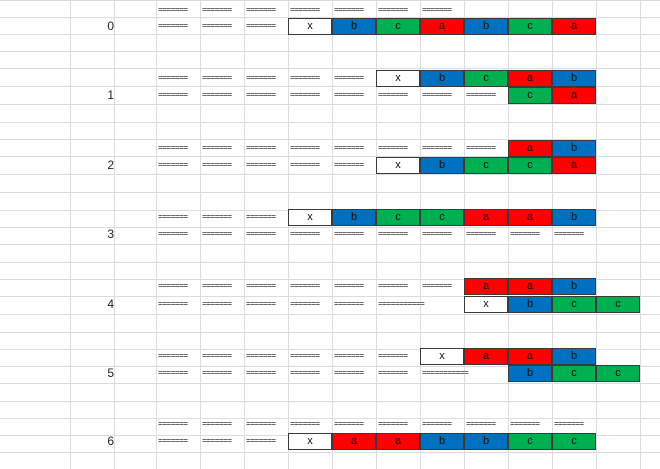  Describe the element at coordinates (110, 373) in the screenshot. I see `row-label: 5` at that location.